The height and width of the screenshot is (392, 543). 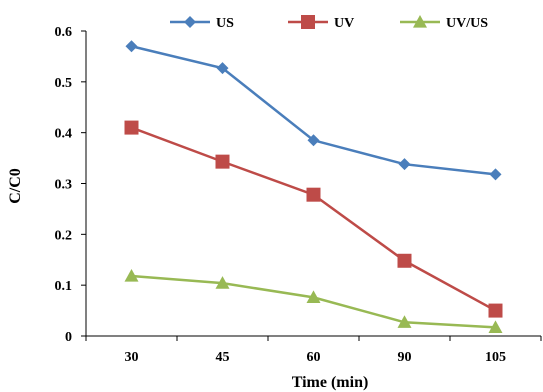 What do you see at coordinates (225, 23) in the screenshot?
I see `legend-label: US` at bounding box center [225, 23].